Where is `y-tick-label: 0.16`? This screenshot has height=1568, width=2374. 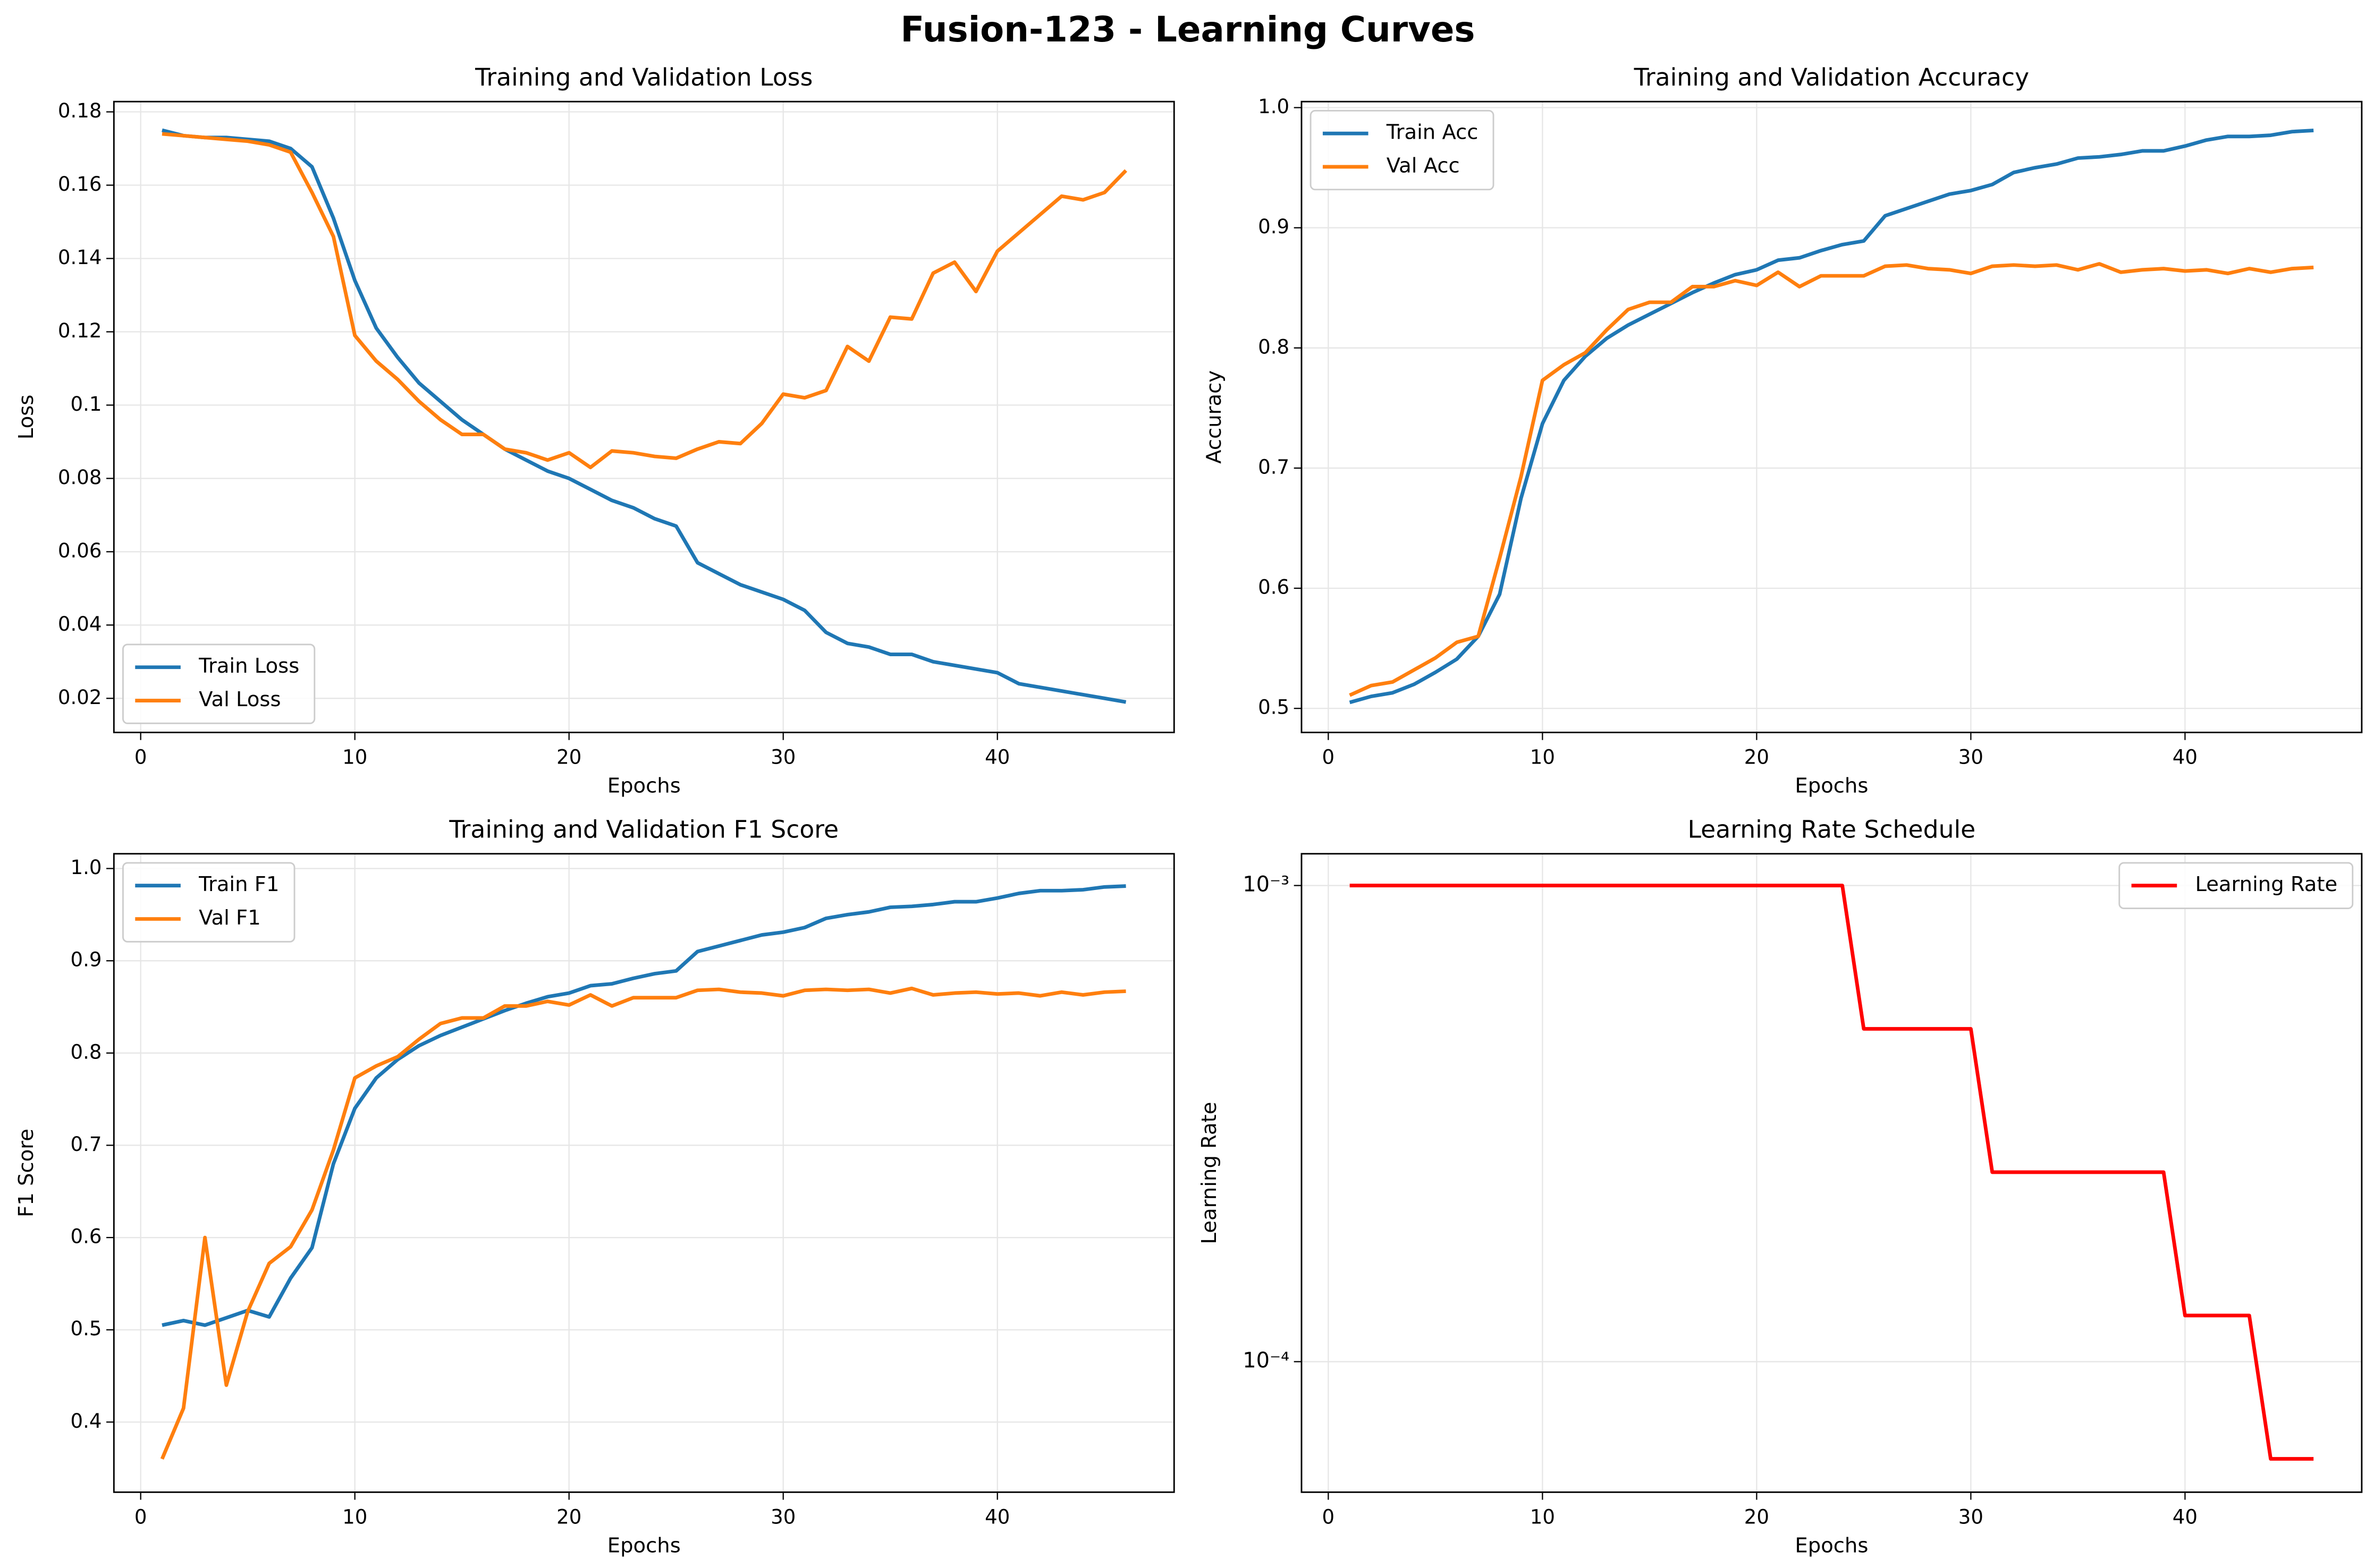
y-tick-label: 0.16 is located at coordinates (80, 184).